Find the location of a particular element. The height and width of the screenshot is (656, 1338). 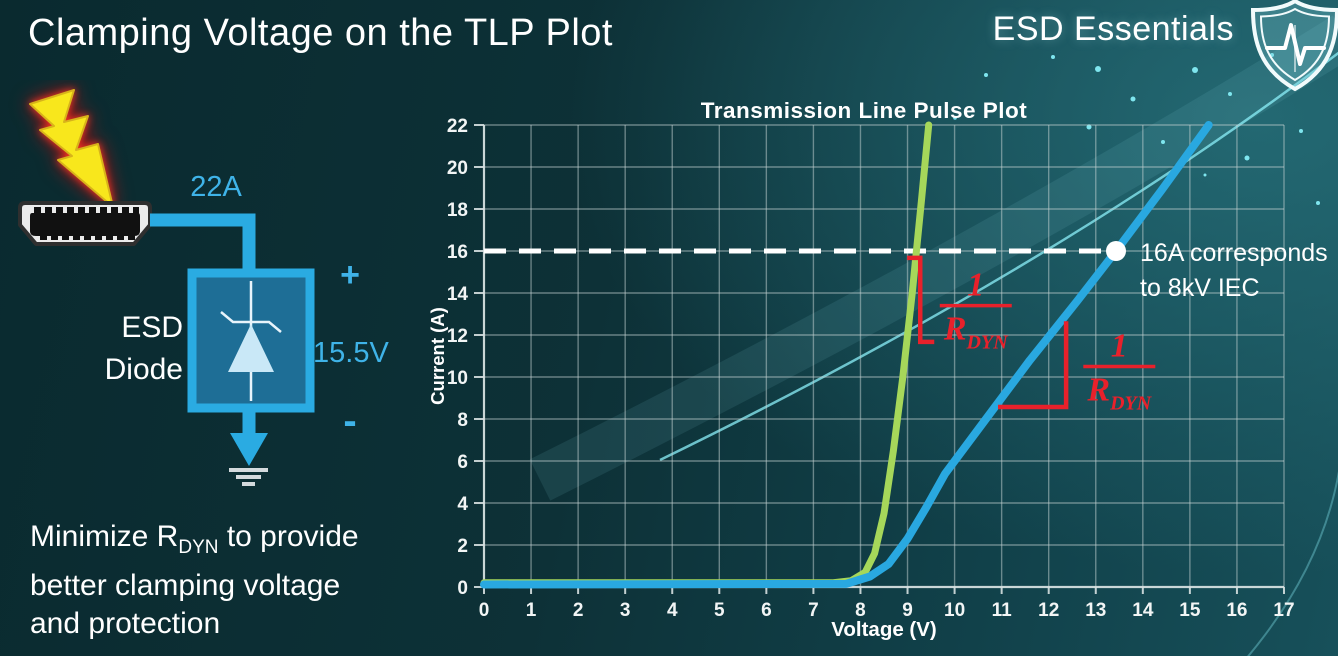

x-tick-label: 10 is located at coordinates (954, 610).